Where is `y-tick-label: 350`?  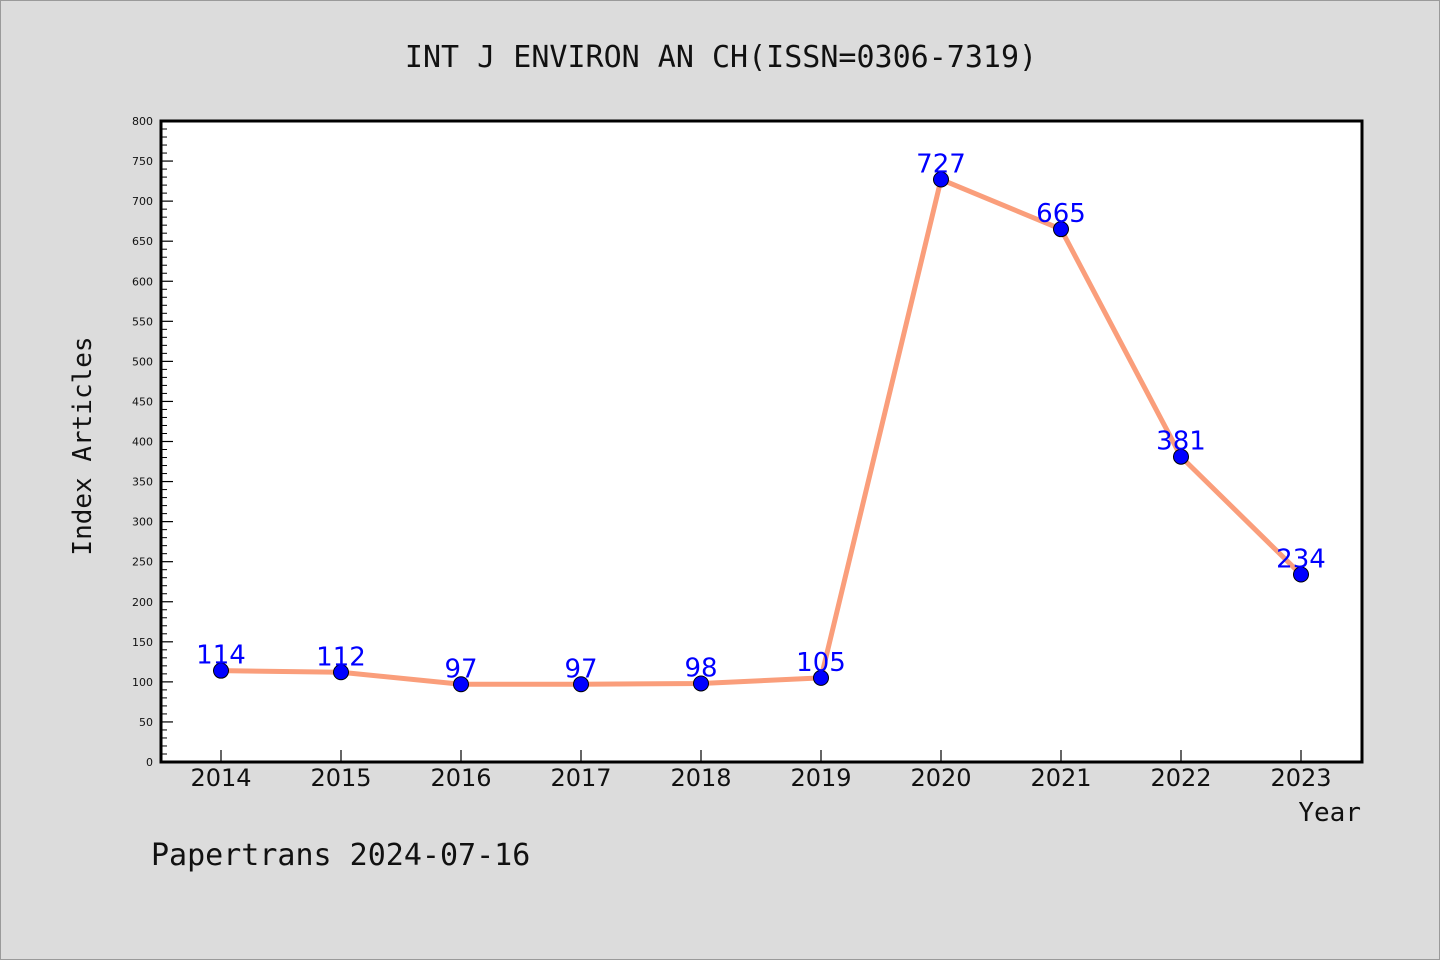 y-tick-label: 350 is located at coordinates (142, 482).